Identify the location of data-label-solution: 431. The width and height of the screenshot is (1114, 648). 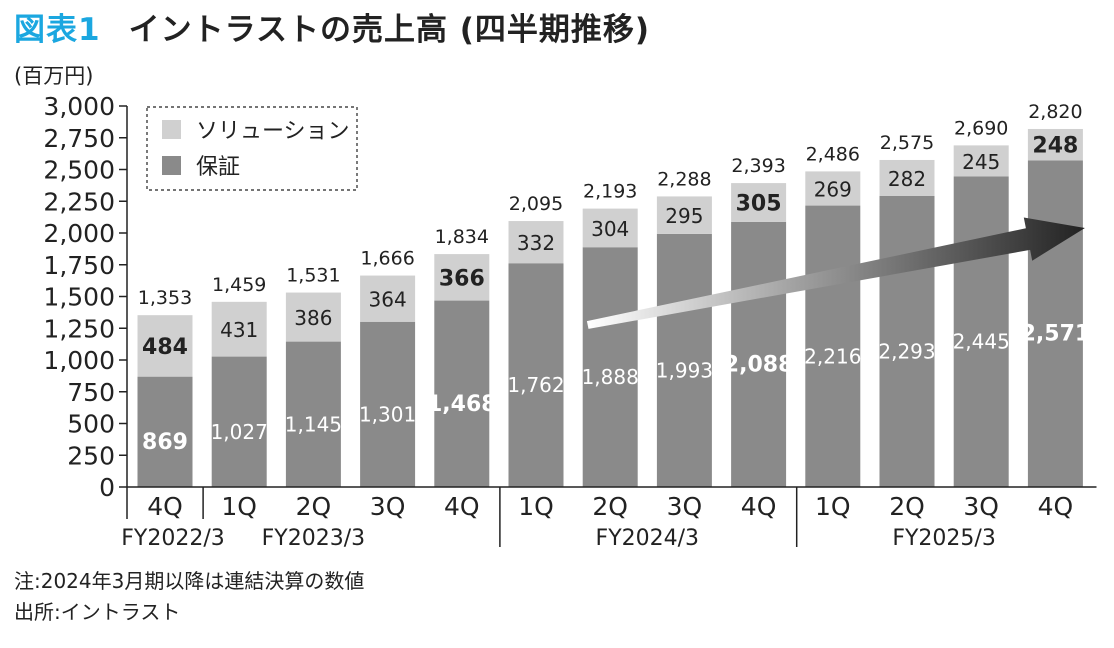
(239, 330).